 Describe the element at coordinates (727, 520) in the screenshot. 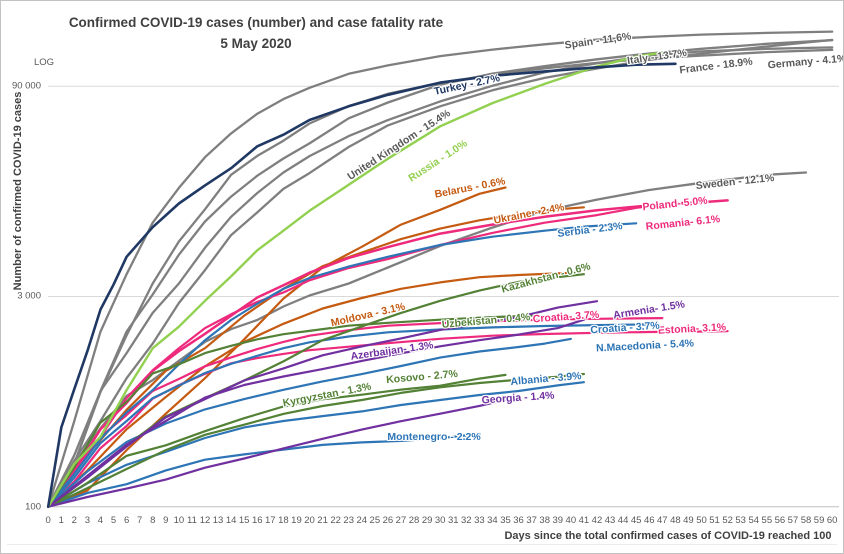

I see `x-tick-52: 52` at that location.